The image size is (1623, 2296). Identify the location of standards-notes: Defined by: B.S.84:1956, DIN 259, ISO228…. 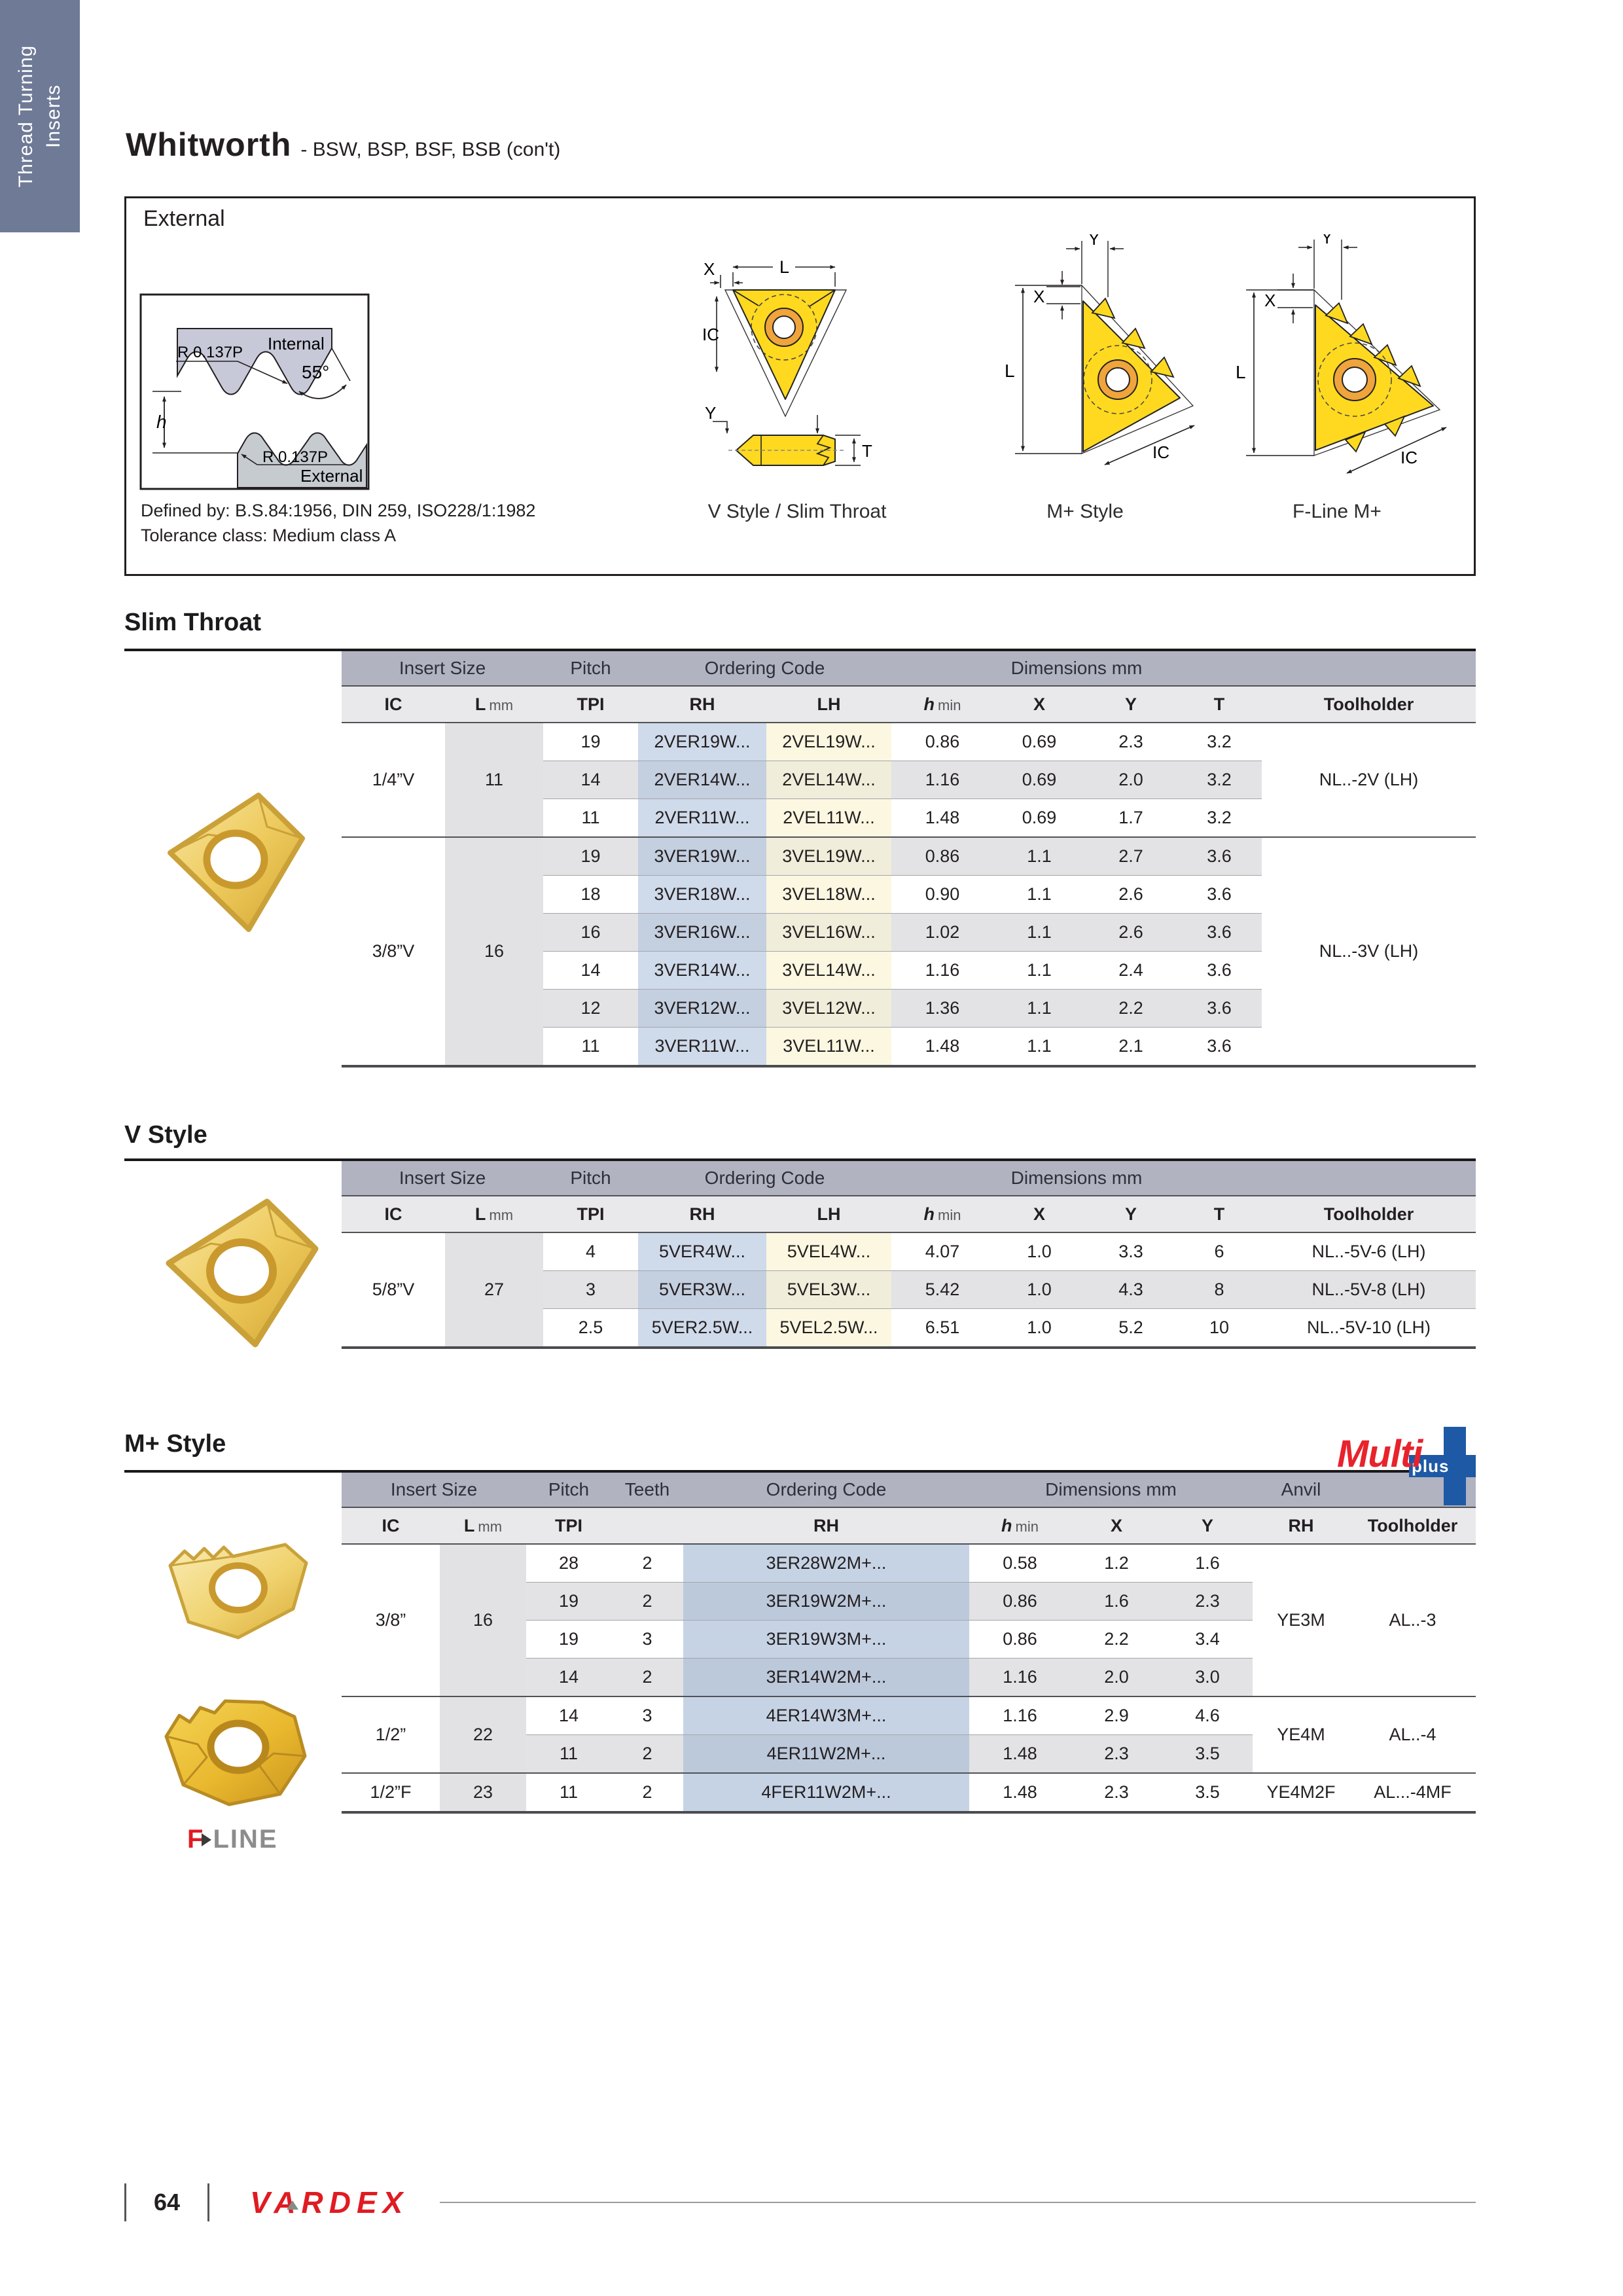
(338, 523).